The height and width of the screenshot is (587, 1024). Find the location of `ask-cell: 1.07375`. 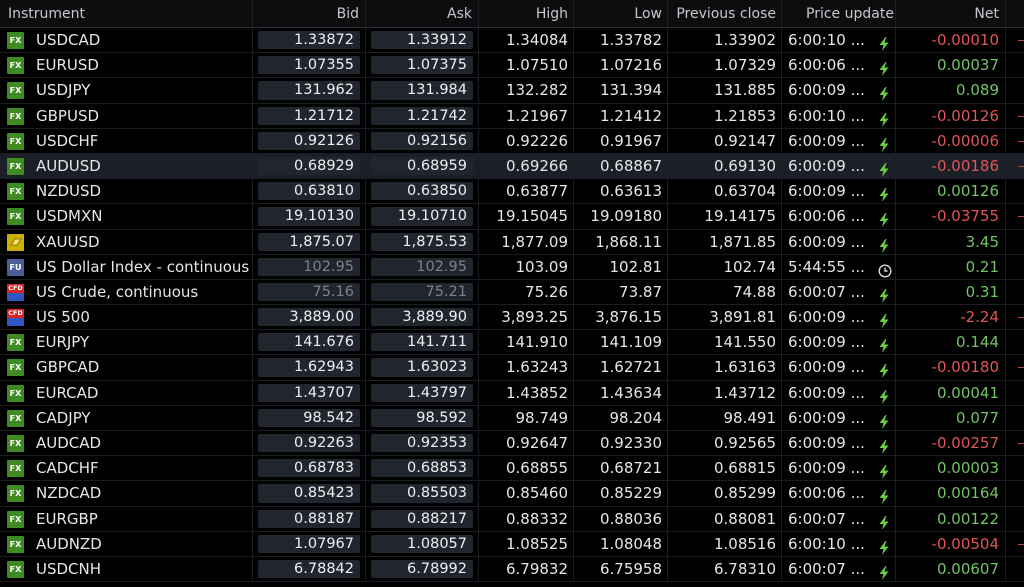

ask-cell: 1.07375 is located at coordinates (422, 65).